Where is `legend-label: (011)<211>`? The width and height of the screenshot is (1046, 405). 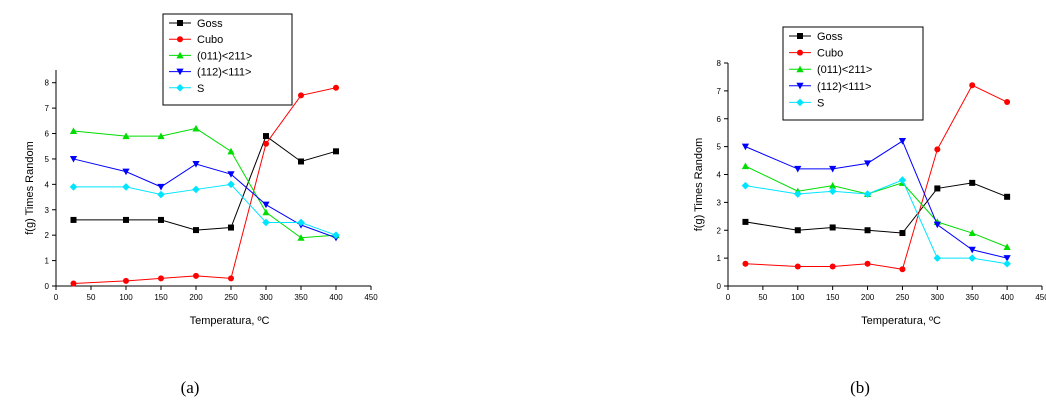
legend-label: (011)<211> is located at coordinates (844, 70).